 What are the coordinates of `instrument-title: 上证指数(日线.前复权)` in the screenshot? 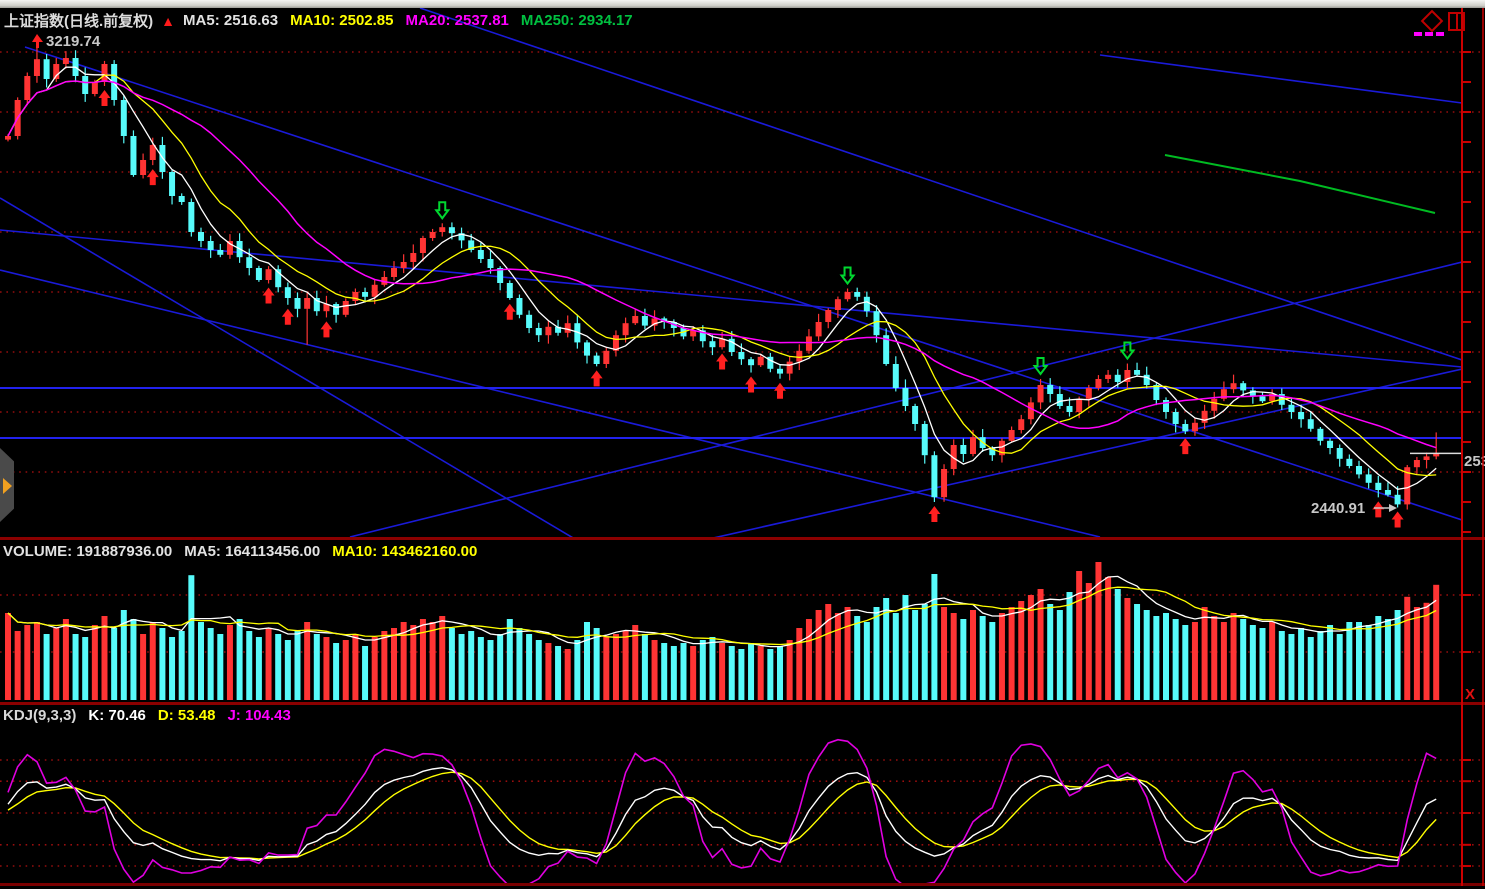 It's located at (79, 21).